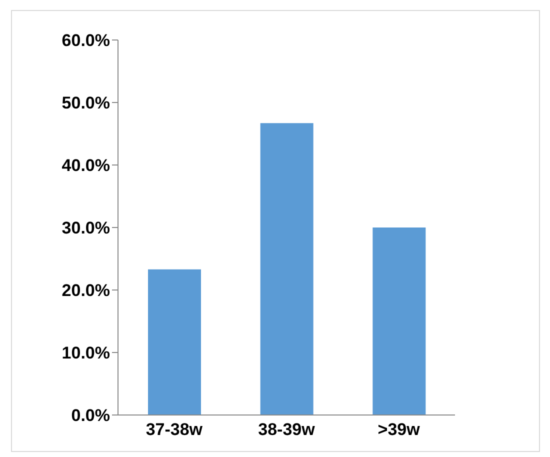 The height and width of the screenshot is (457, 550). I want to click on y-tick-label: 10.0%, so click(86, 353).